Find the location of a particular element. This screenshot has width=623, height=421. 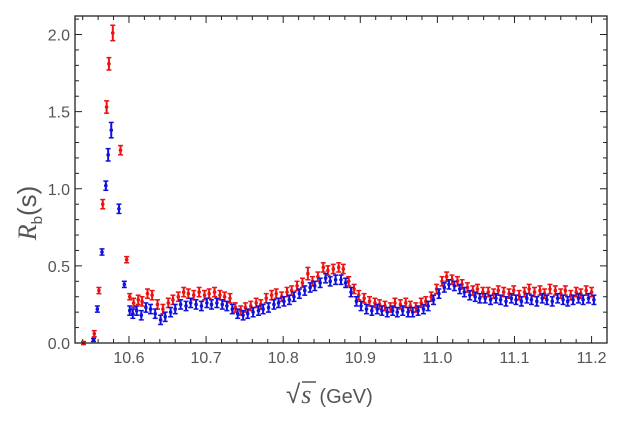

y-tick-label: 0.0 is located at coordinates (59, 344).